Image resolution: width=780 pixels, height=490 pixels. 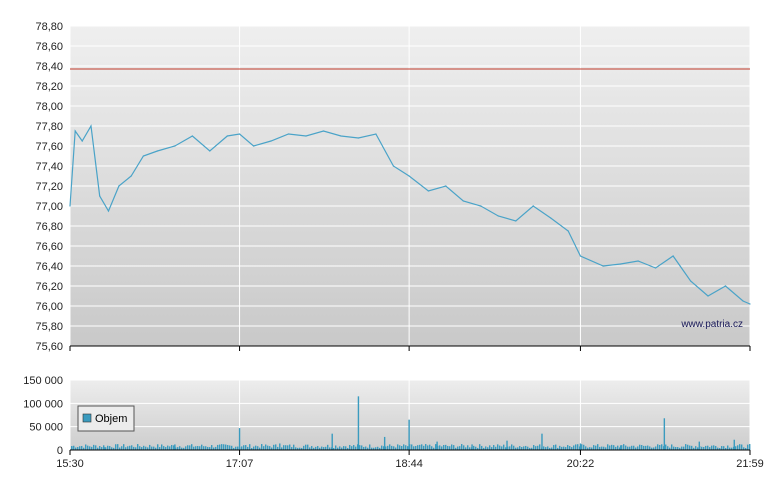 What do you see at coordinates (49, 227) in the screenshot?
I see `price-y-tick-label: 76,80` at bounding box center [49, 227].